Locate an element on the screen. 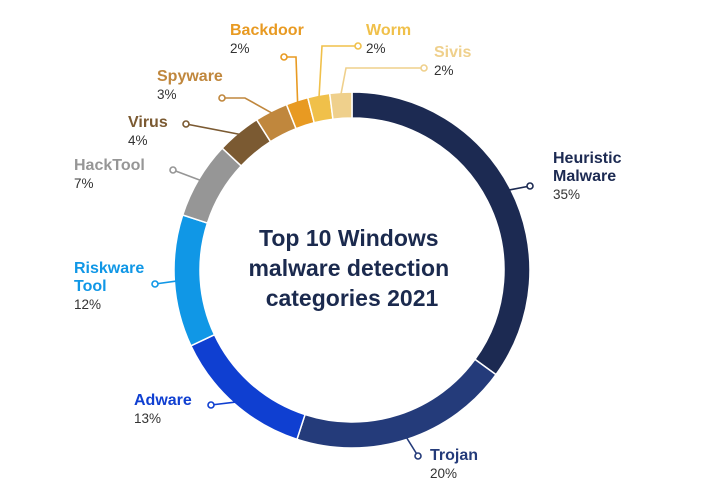  chart-title-line-2: malware detection is located at coordinates (348, 268).